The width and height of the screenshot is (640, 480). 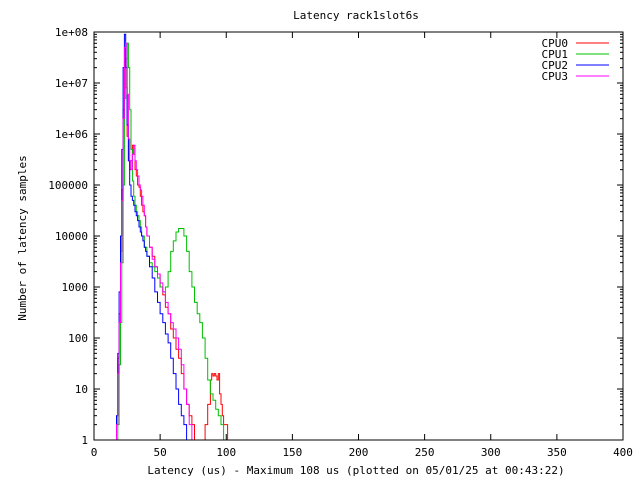 What do you see at coordinates (623, 452) in the screenshot?
I see `x-tick-label: 400` at bounding box center [623, 452].